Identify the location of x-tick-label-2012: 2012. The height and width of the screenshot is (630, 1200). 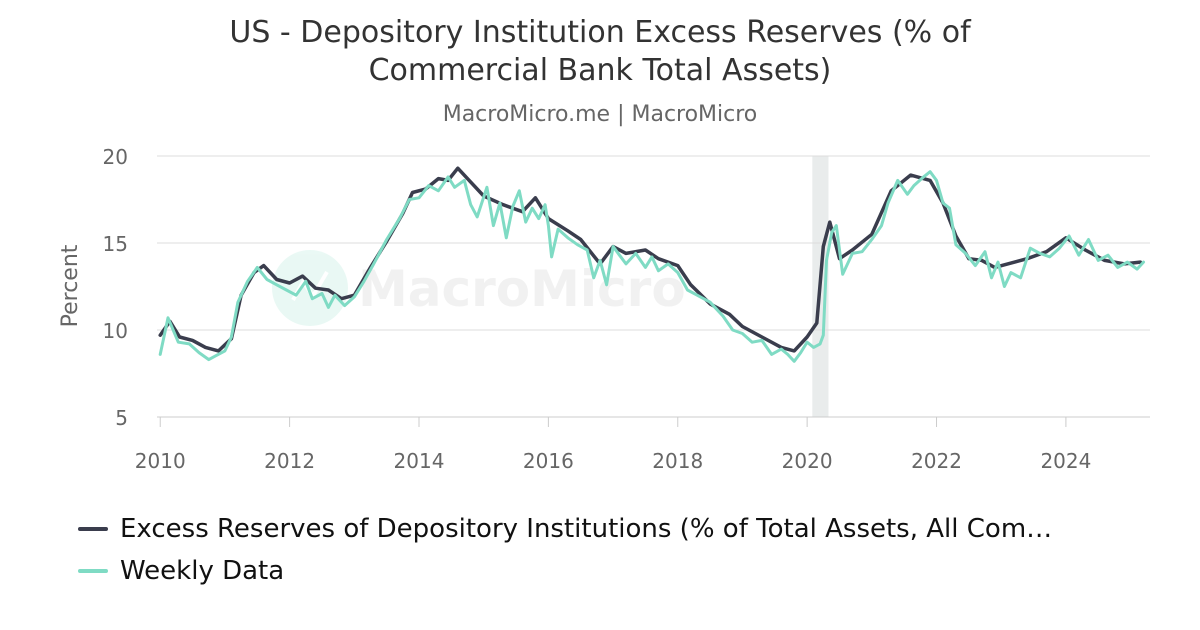
(289, 461).